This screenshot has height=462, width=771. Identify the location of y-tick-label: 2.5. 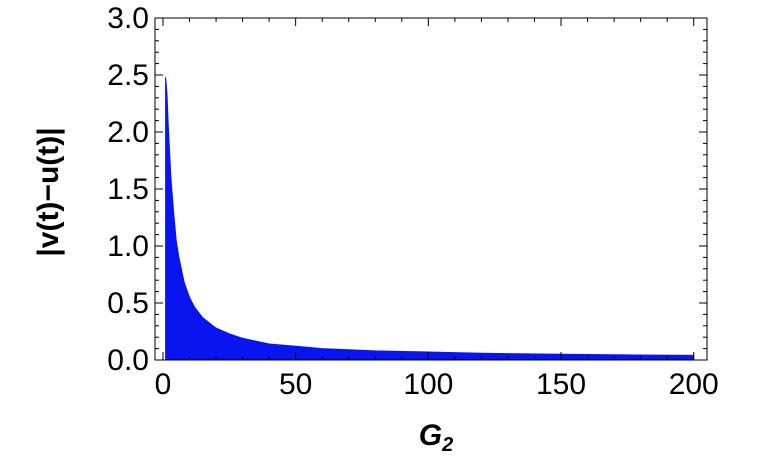
(128, 75).